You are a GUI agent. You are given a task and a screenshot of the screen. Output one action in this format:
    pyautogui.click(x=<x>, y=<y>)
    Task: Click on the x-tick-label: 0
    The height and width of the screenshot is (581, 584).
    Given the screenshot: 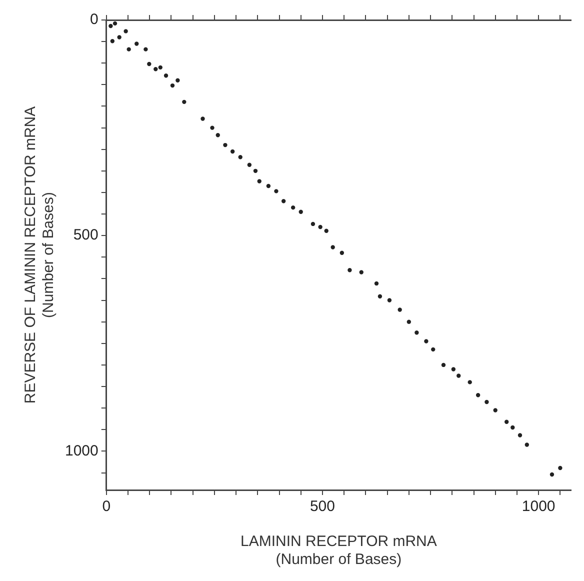 What is the action you would take?
    pyautogui.click(x=106, y=507)
    